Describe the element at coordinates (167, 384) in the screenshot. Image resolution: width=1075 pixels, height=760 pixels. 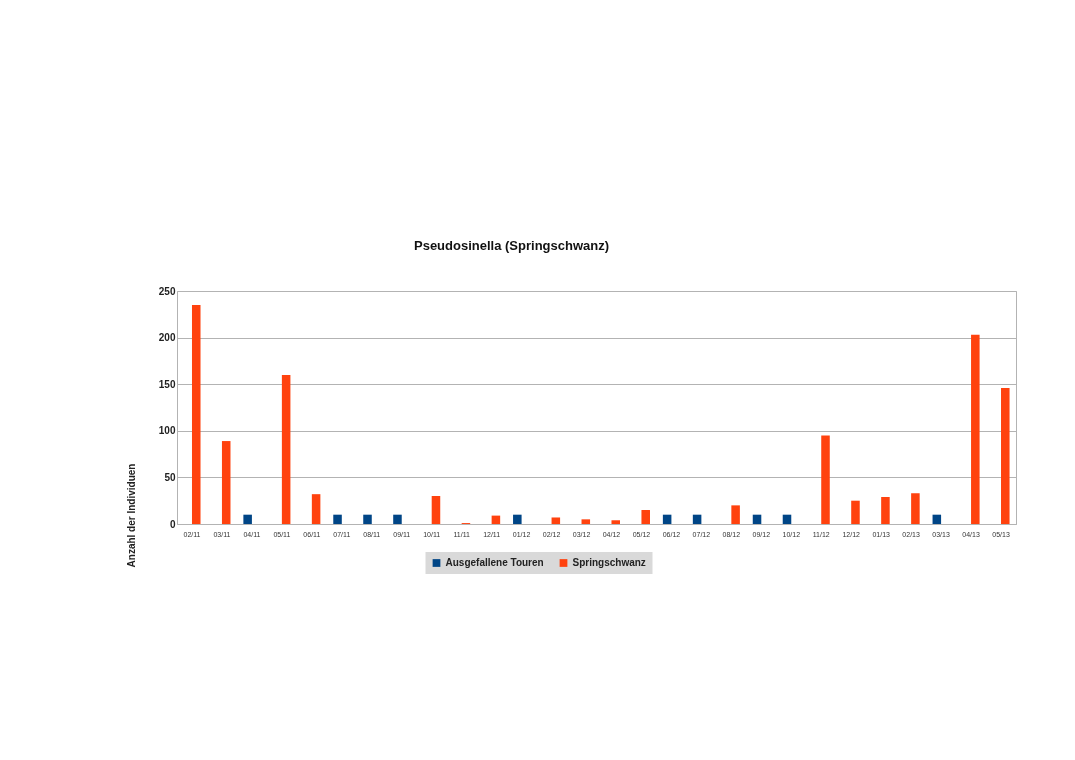
I see `y-tick-label: 150` at that location.